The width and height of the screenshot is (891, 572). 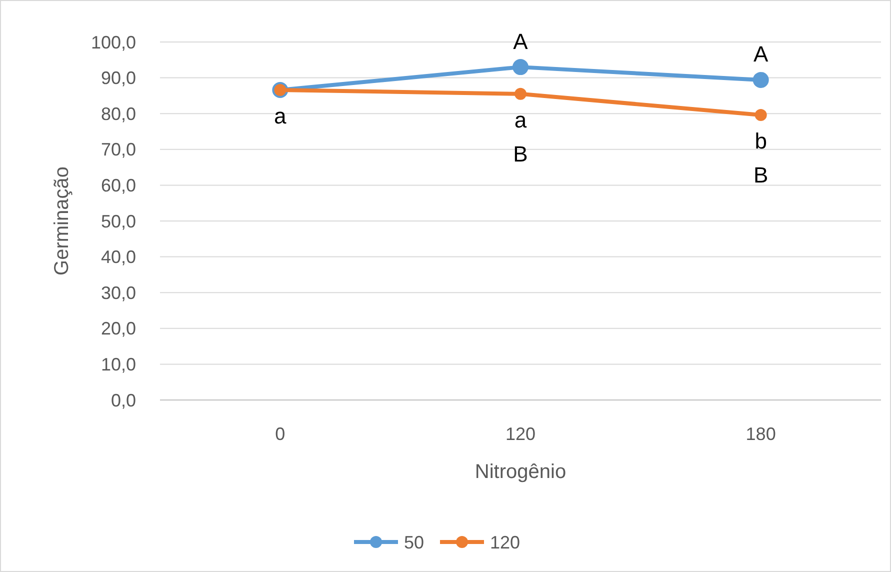 I want to click on y-tick-label: 60,0, so click(x=118, y=186).